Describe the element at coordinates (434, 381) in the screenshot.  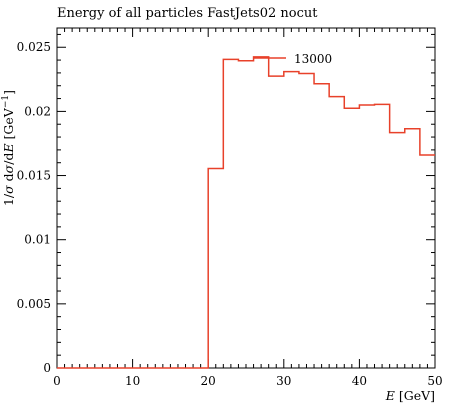
I see `x-tick-label: 50` at that location.